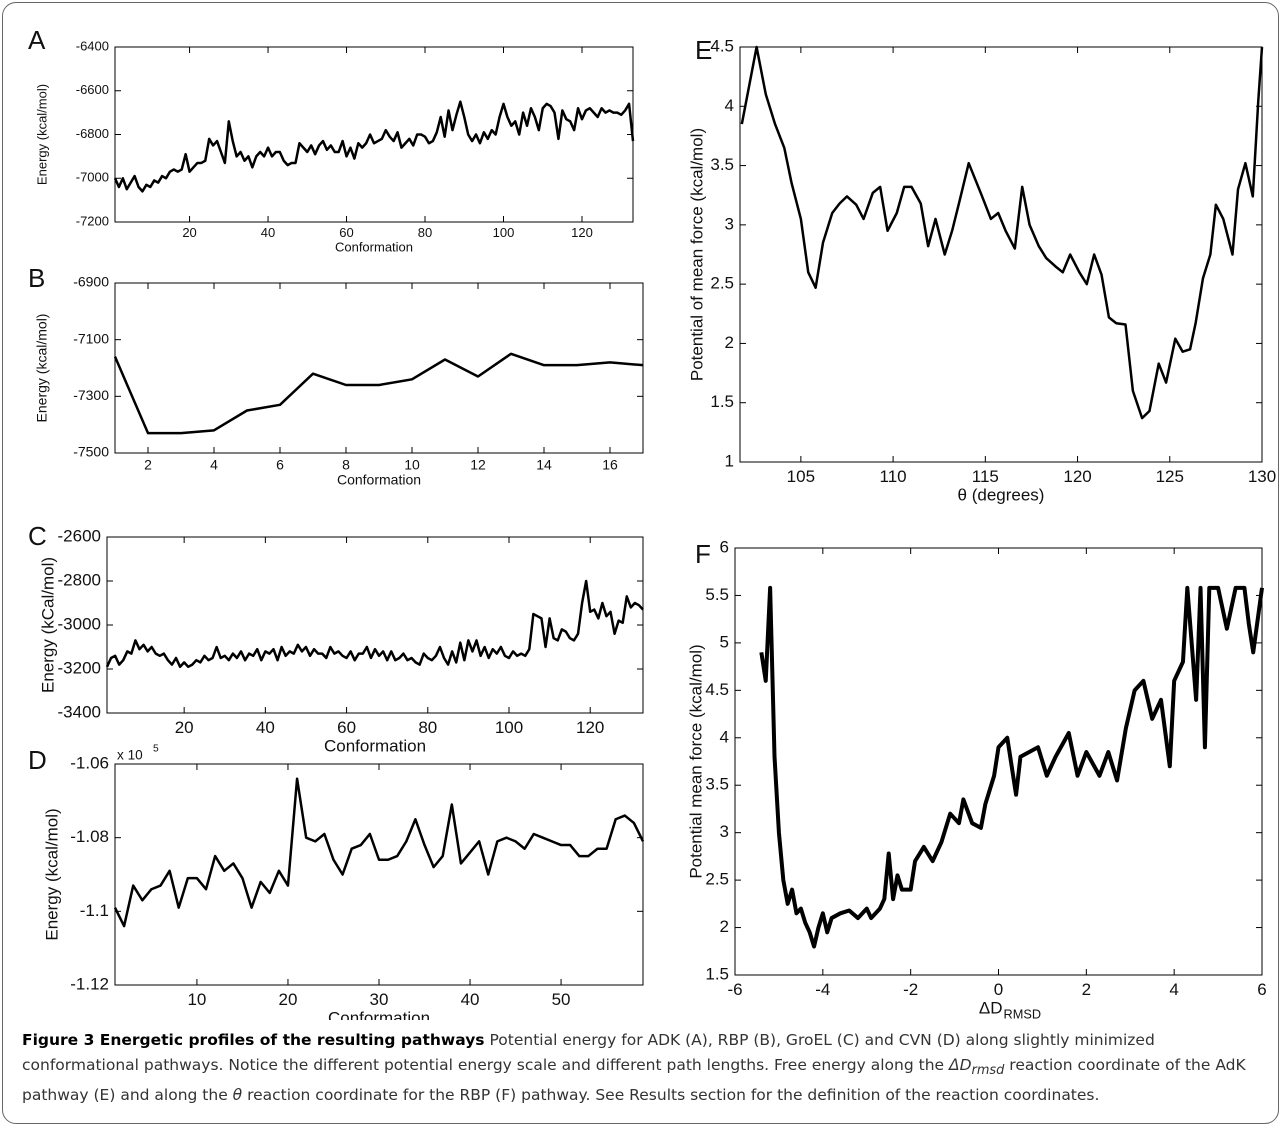 The height and width of the screenshot is (1130, 1285). Describe the element at coordinates (89, 983) in the screenshot. I see `y-tick-label: -1.12` at that location.